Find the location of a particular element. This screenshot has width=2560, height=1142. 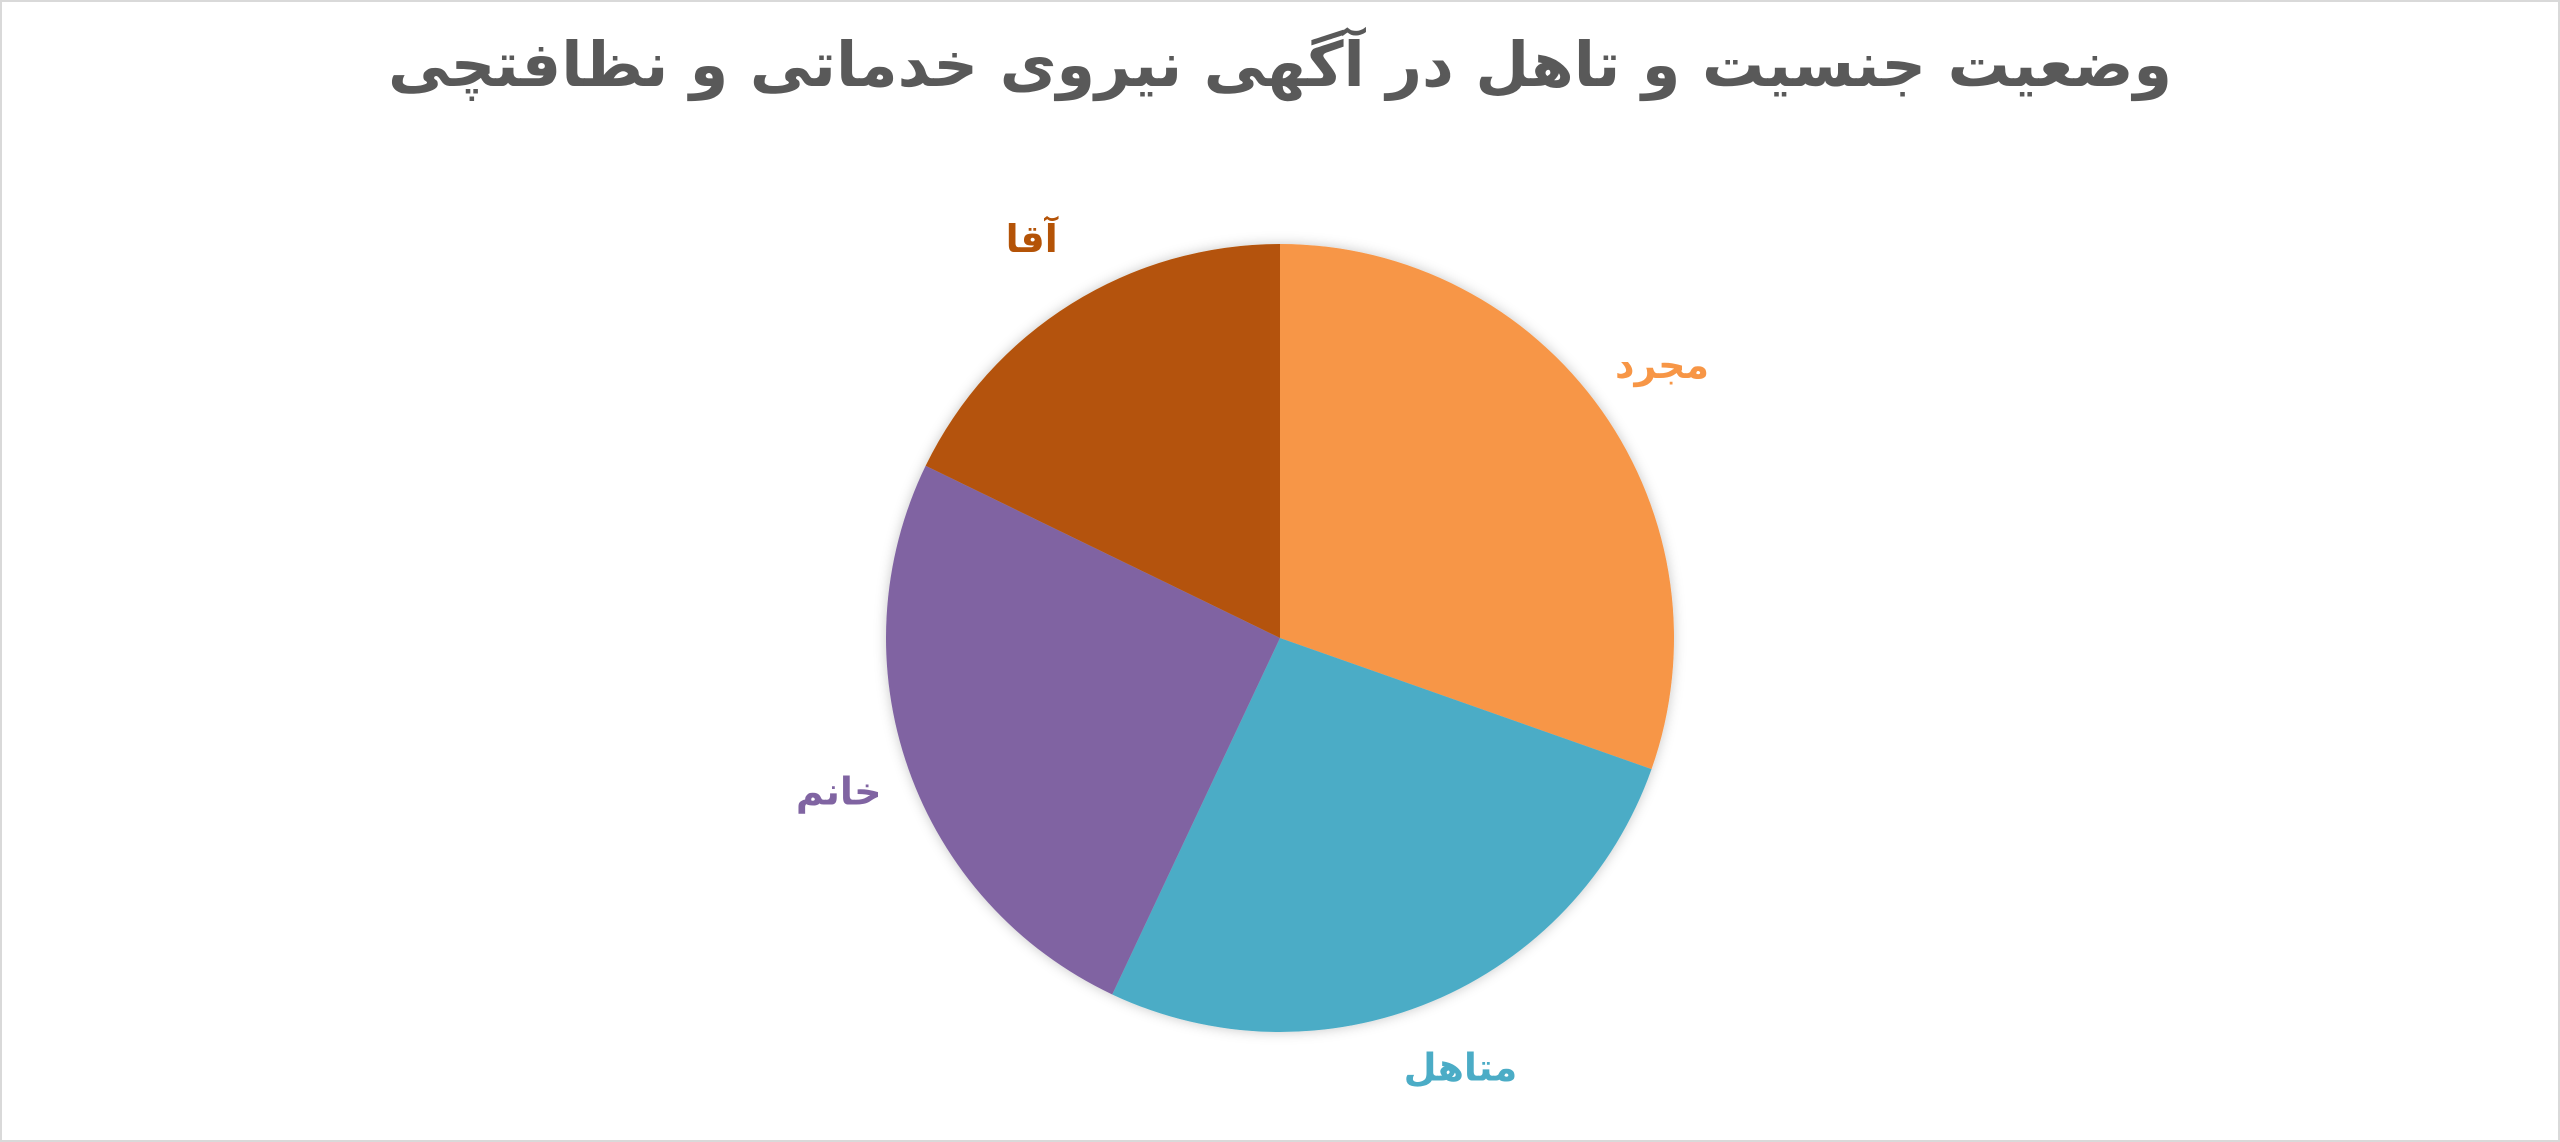

slice-label: مجرد is located at coordinates (1662, 365).